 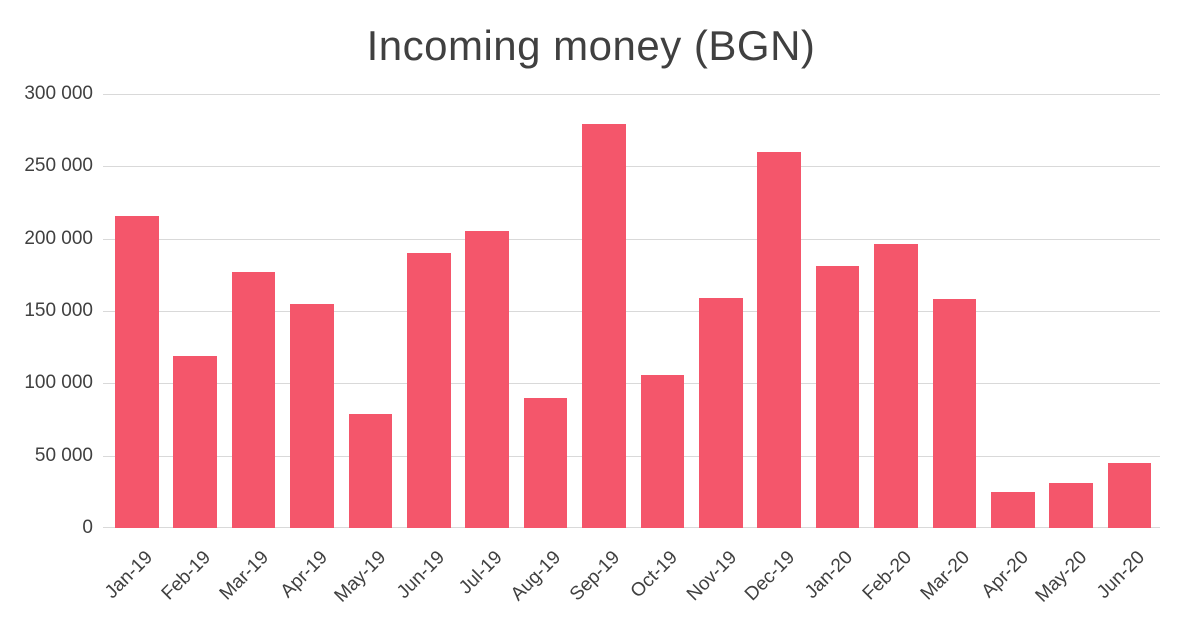 I want to click on x-tick-label: Aug-19, so click(x=536, y=576).